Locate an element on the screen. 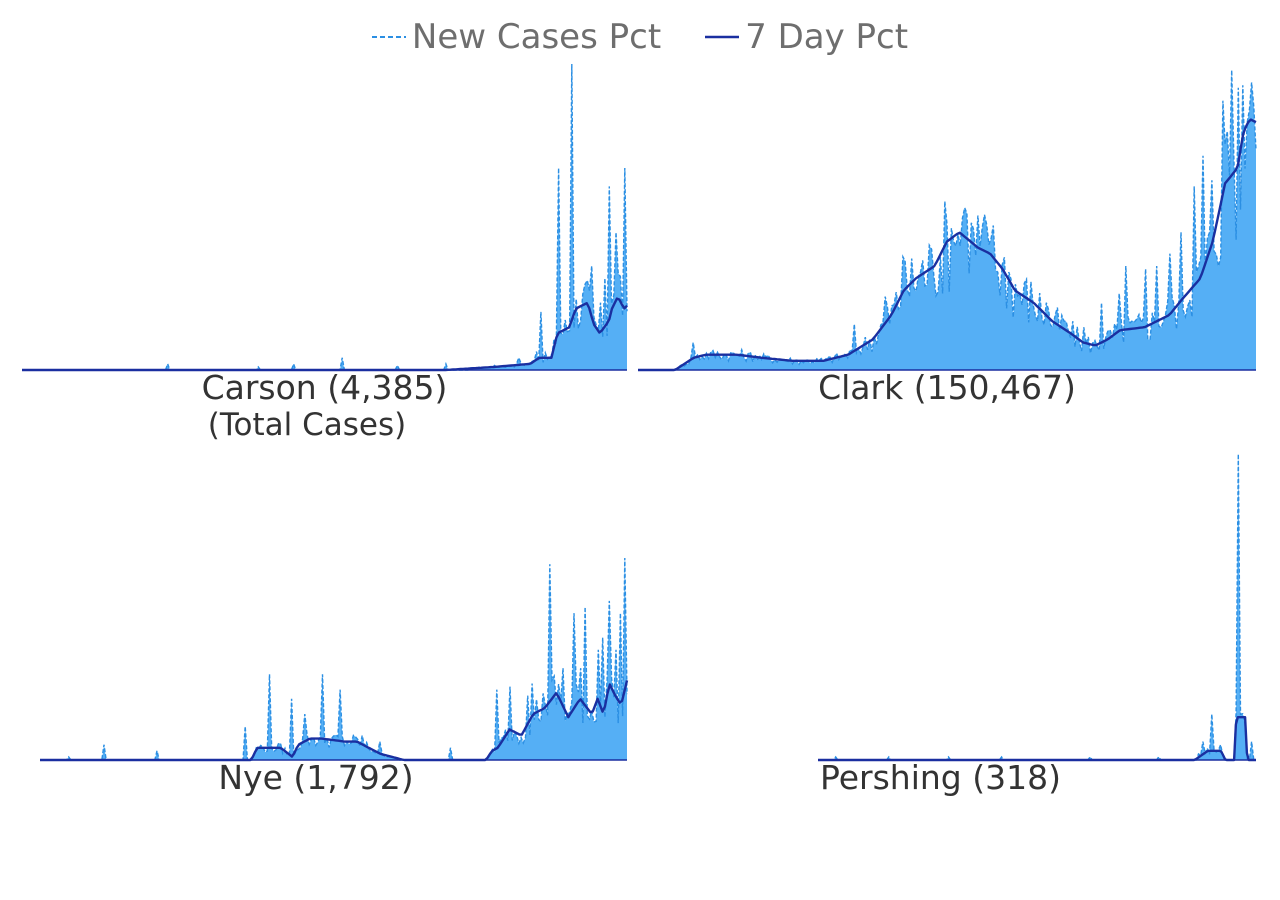 Image resolution: width=1280 pixels, height=900 pixels. legend: New Cases Pct 7 Day Pct is located at coordinates (640, 37).